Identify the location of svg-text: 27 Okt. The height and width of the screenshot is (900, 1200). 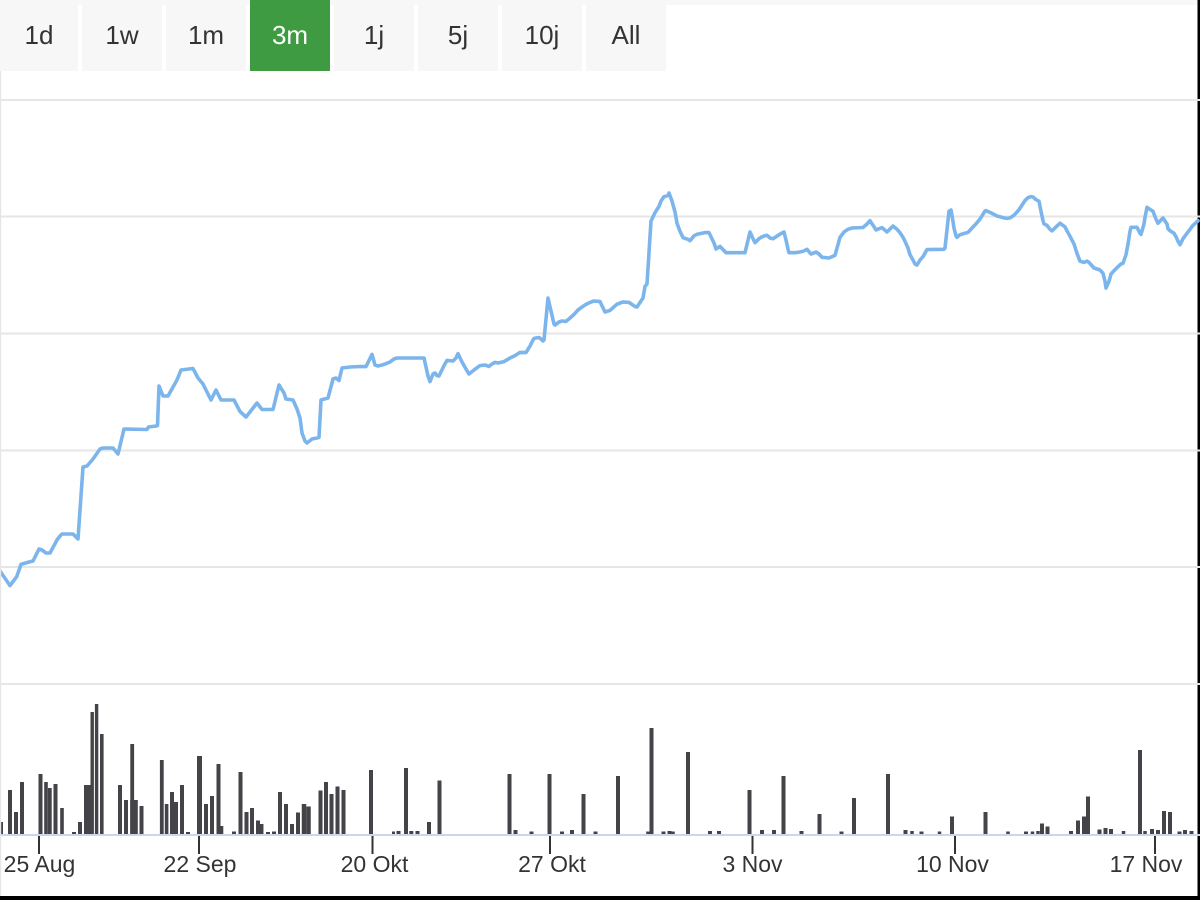
(552, 864).